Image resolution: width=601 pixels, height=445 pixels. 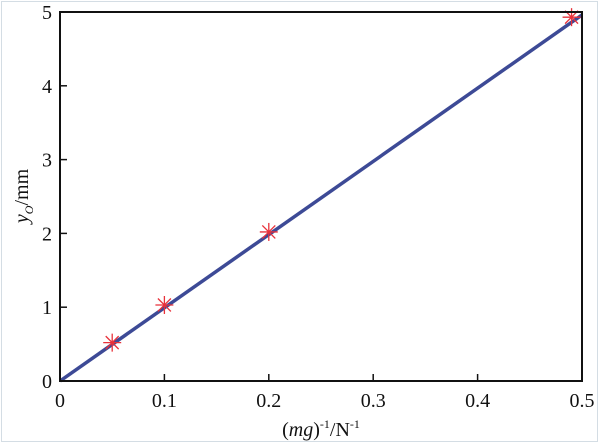 What do you see at coordinates (373, 401) in the screenshot?
I see `x-tick-label: 0.3` at bounding box center [373, 401].